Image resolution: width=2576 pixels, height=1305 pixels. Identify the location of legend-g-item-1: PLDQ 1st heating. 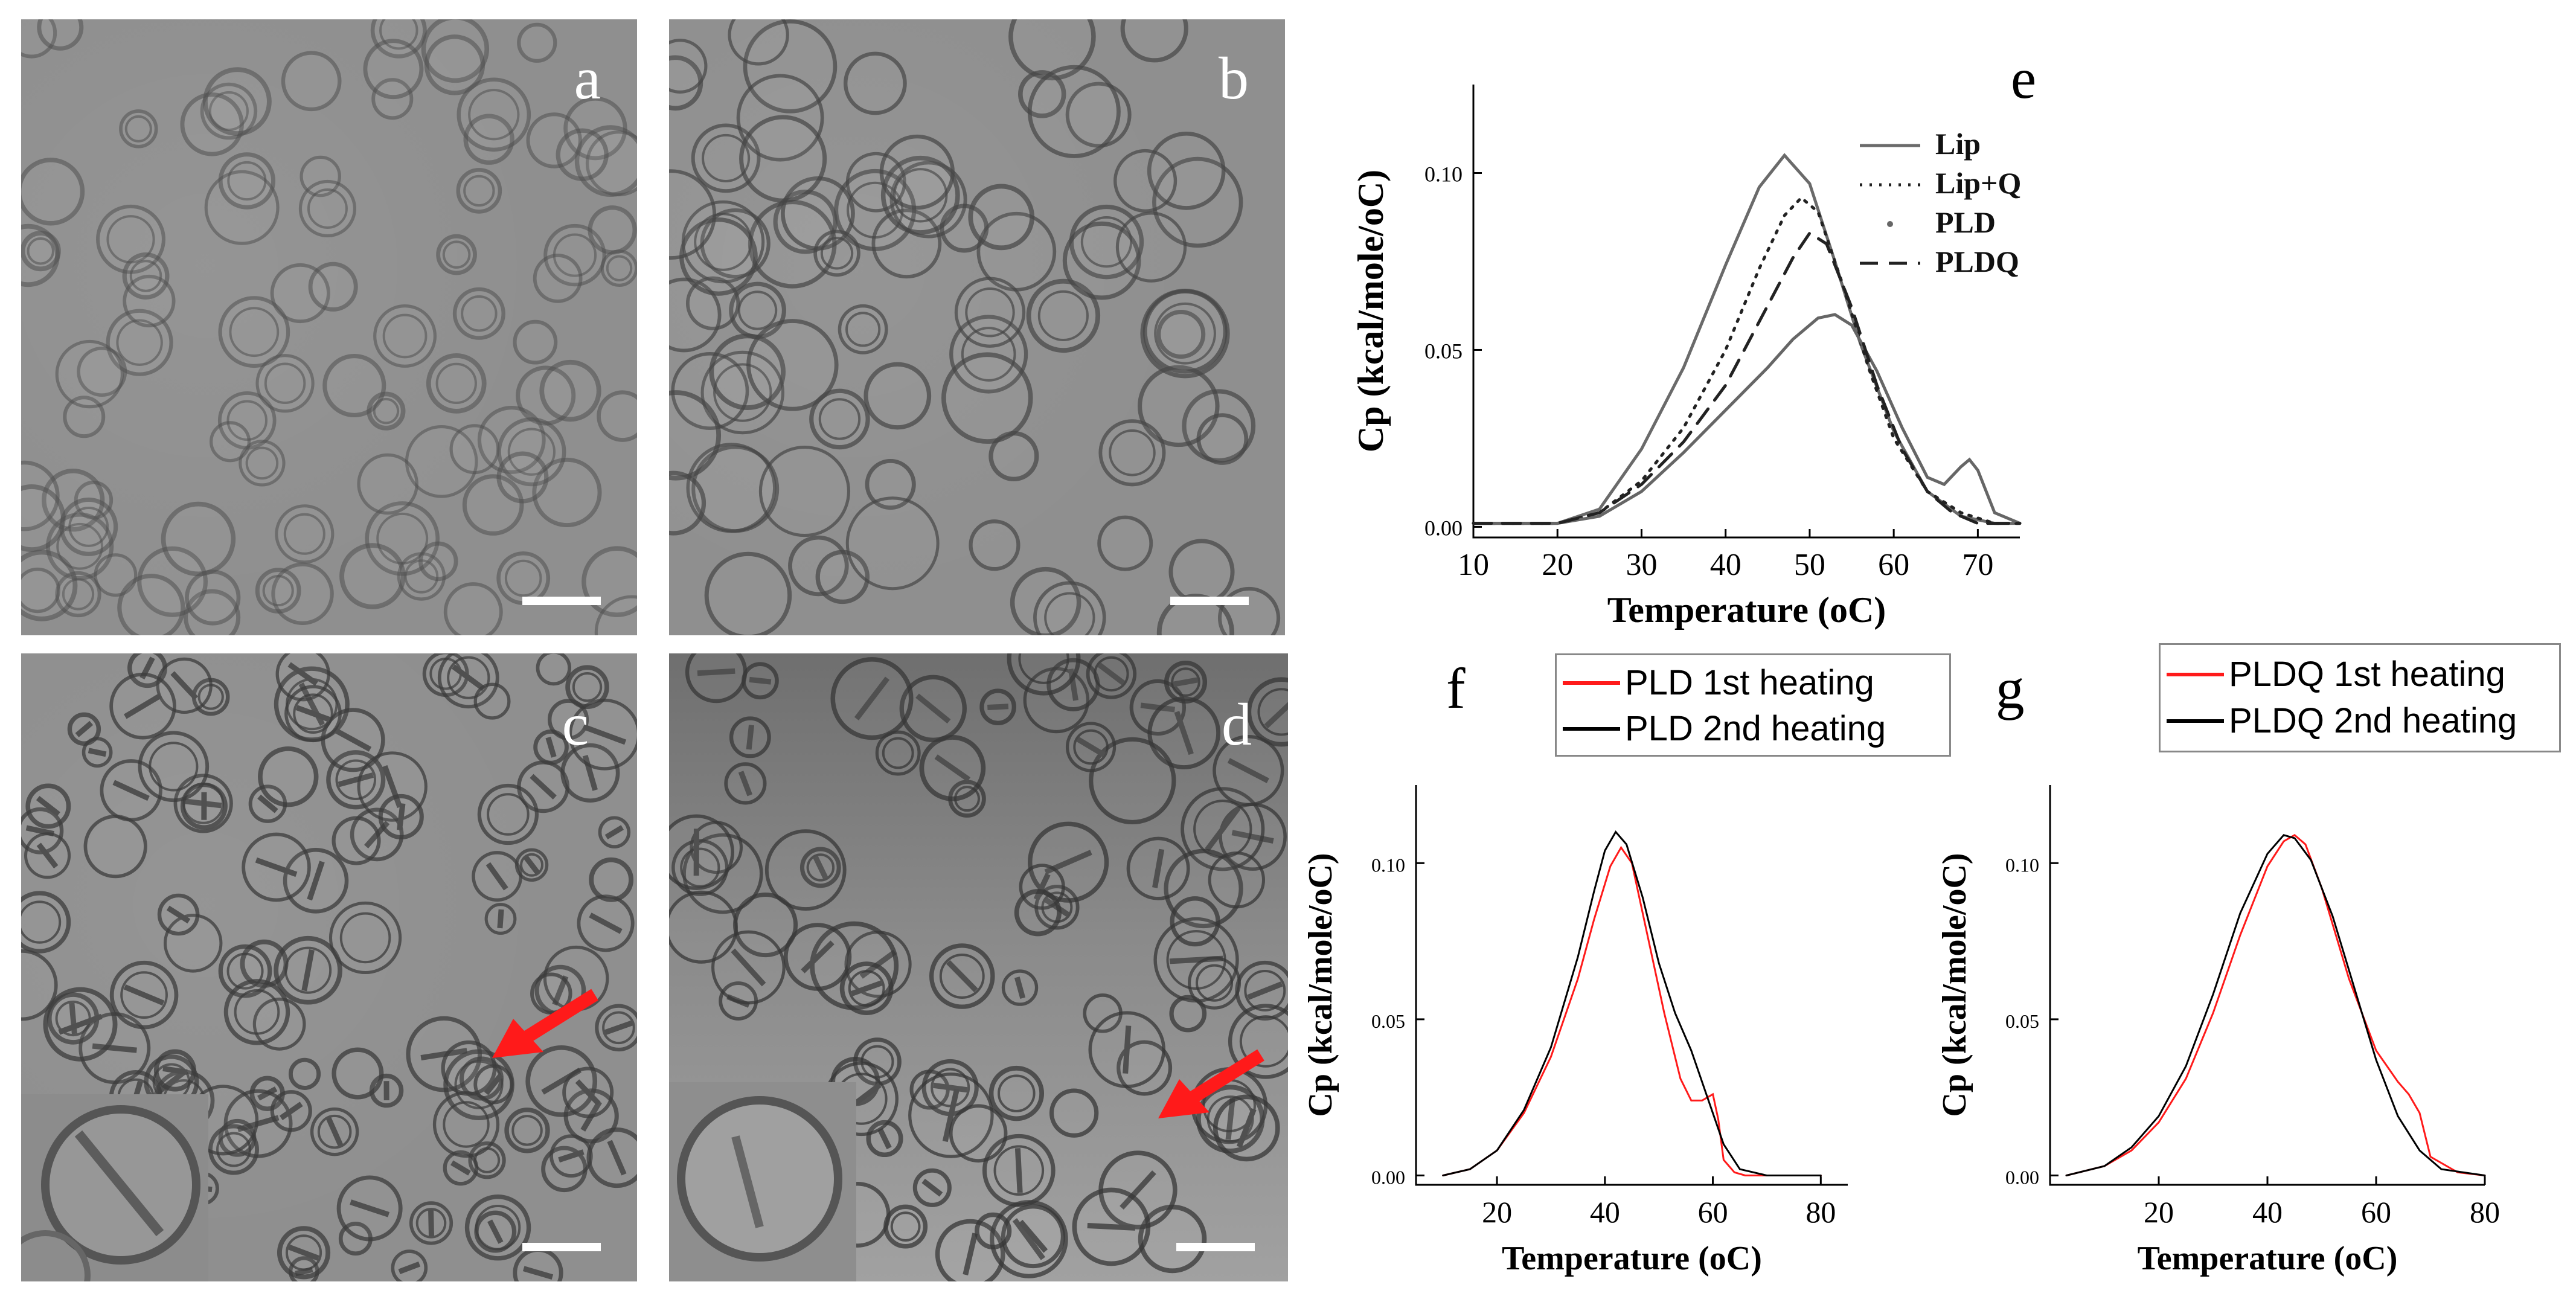
(2336, 674).